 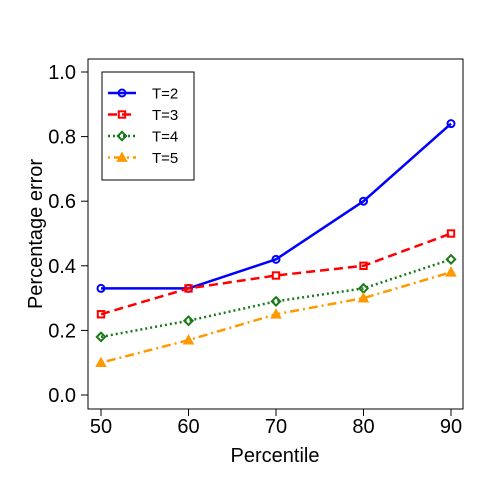 What do you see at coordinates (165, 137) in the screenshot?
I see `legend-label: T=4` at bounding box center [165, 137].